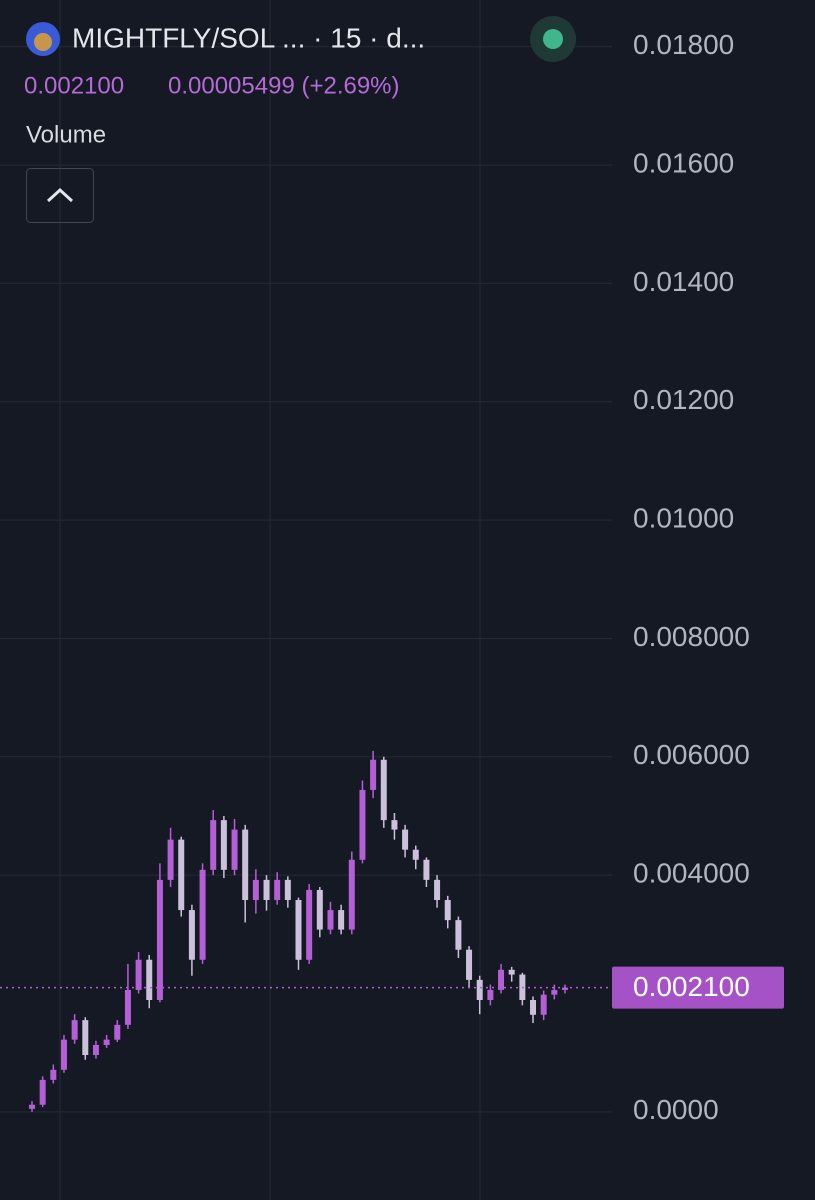 The image size is (815, 1200). What do you see at coordinates (553, 39) in the screenshot?
I see `status-dot` at bounding box center [553, 39].